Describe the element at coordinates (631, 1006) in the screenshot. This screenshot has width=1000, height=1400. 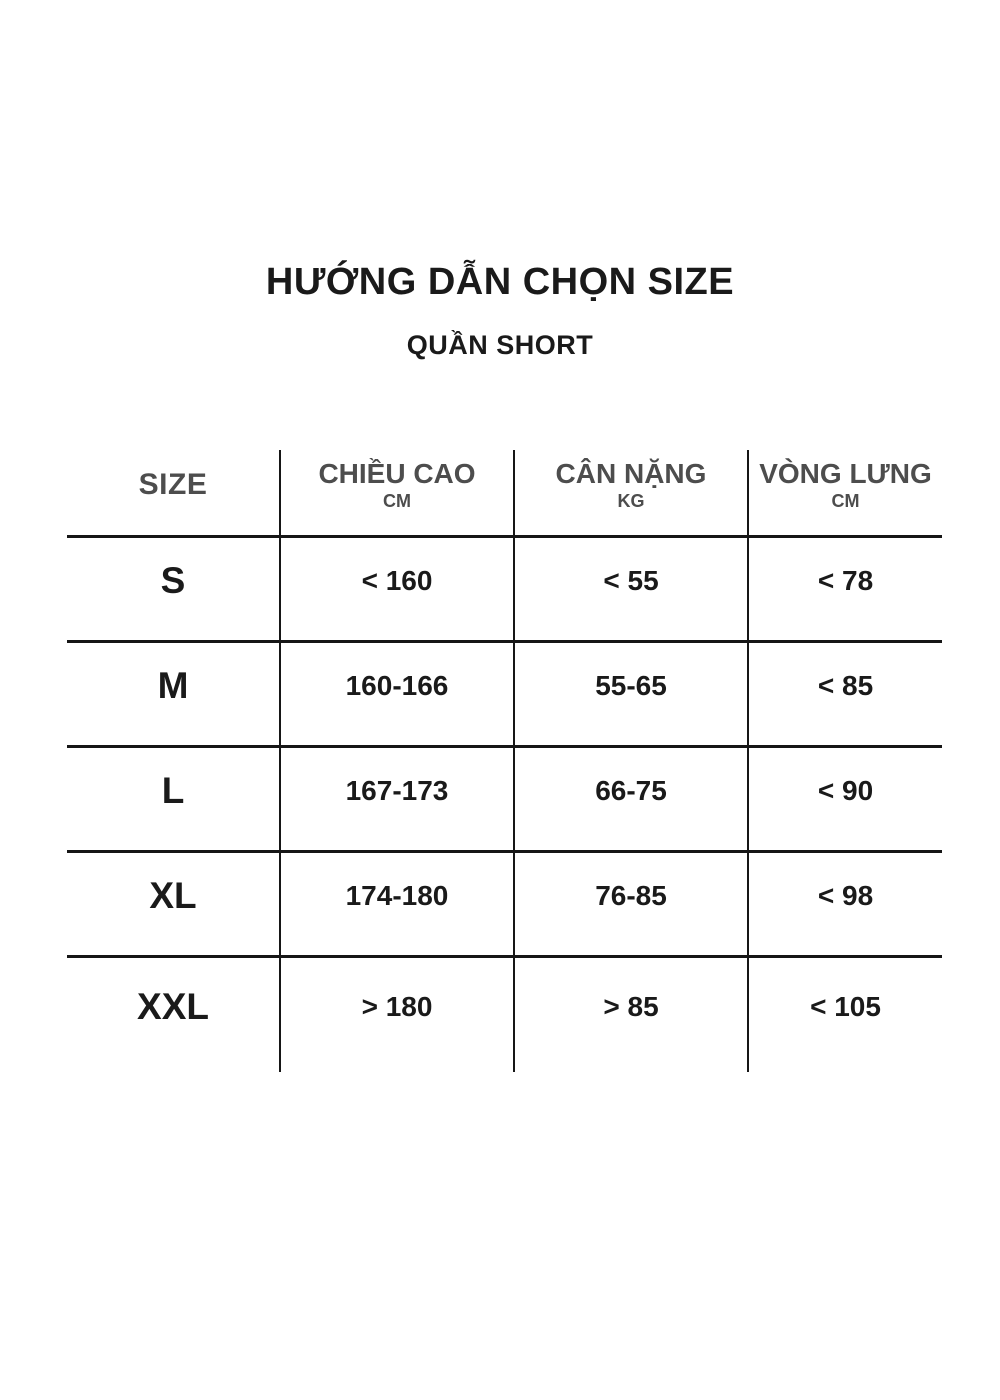
I see `weight-value: > 85` at that location.